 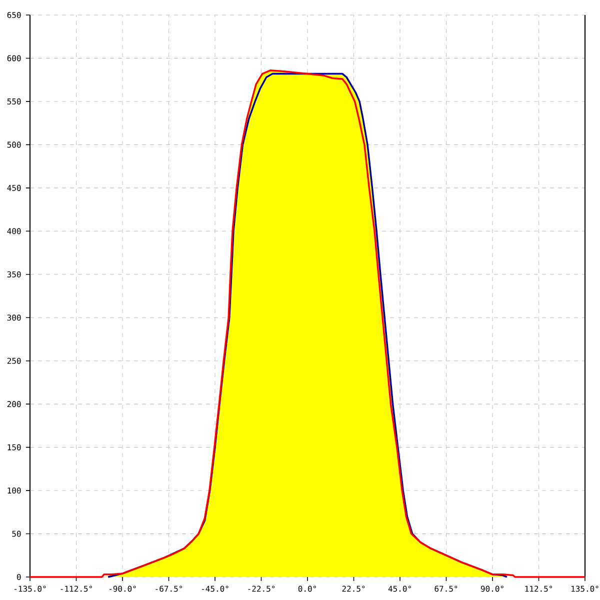 I want to click on y-tick-label: 600, so click(x=14, y=58).